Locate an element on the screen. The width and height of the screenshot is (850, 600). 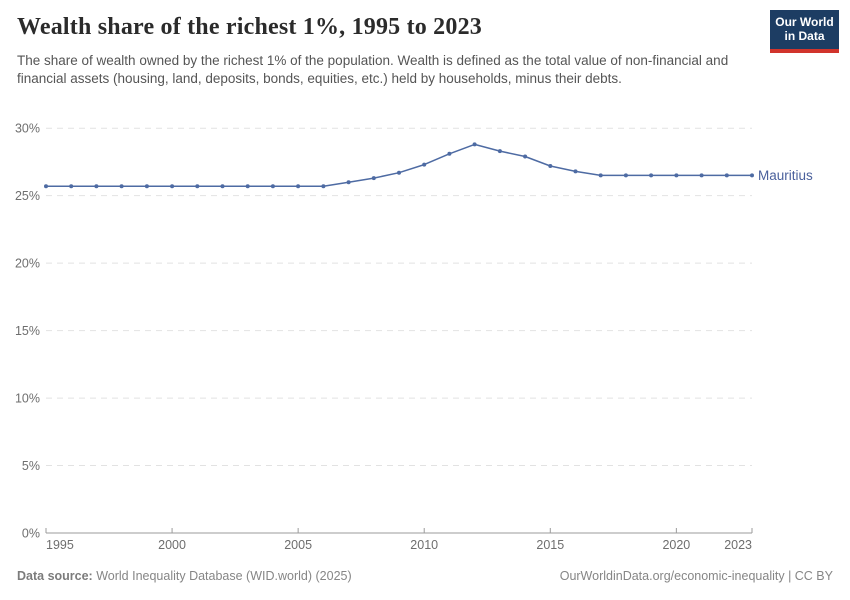
owid-logo: Our World in Data is located at coordinates (804, 31).